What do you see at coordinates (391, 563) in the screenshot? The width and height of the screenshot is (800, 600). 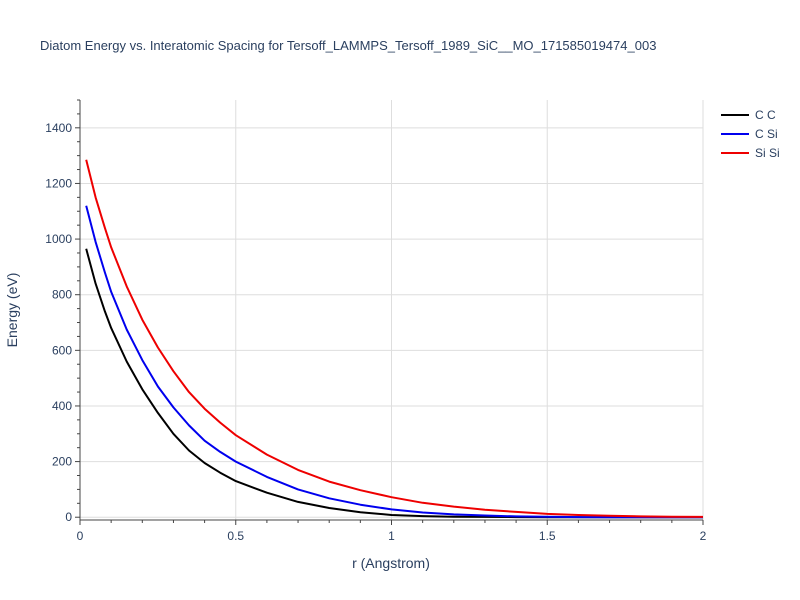 I see `x-axis-title: r (Angstrom)` at bounding box center [391, 563].